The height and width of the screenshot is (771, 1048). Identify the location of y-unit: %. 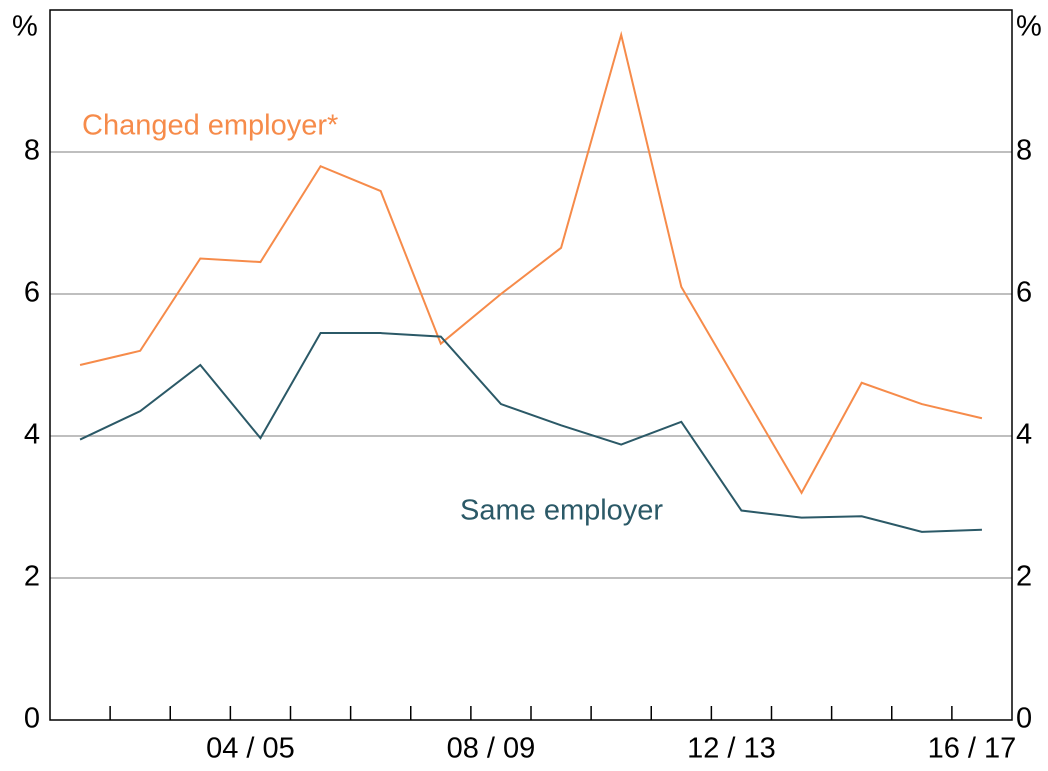
(25, 27).